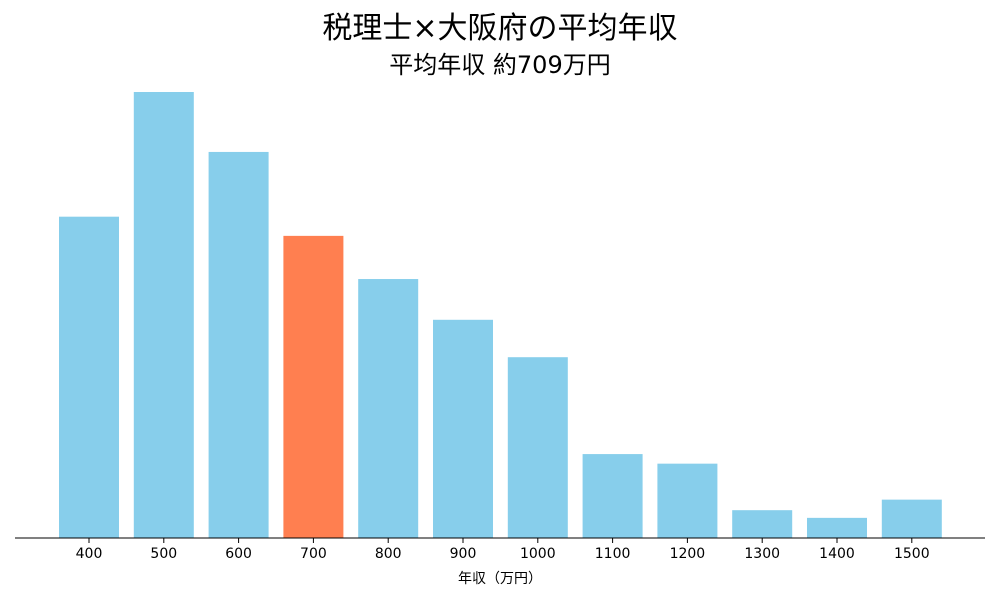 The width and height of the screenshot is (1000, 600). I want to click on x-tick-label: 800, so click(388, 554).